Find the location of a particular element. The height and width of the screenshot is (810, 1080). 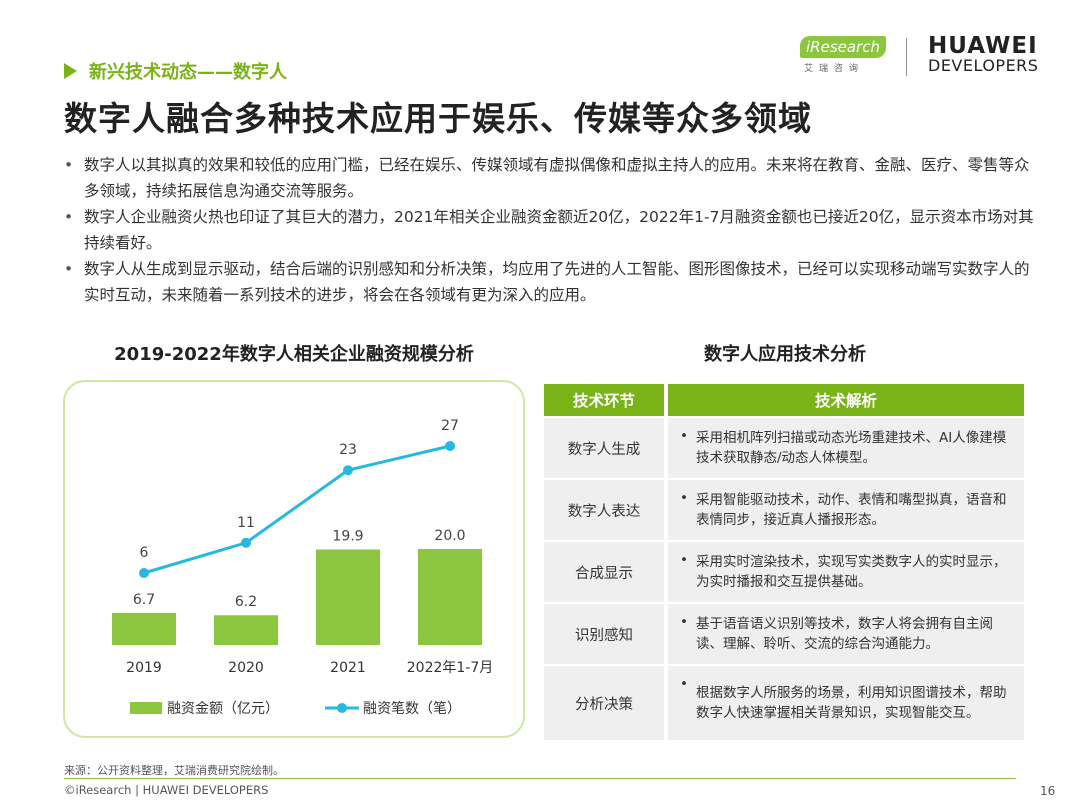

x-tick-label-3: 2022年1-7月 is located at coordinates (450, 668).